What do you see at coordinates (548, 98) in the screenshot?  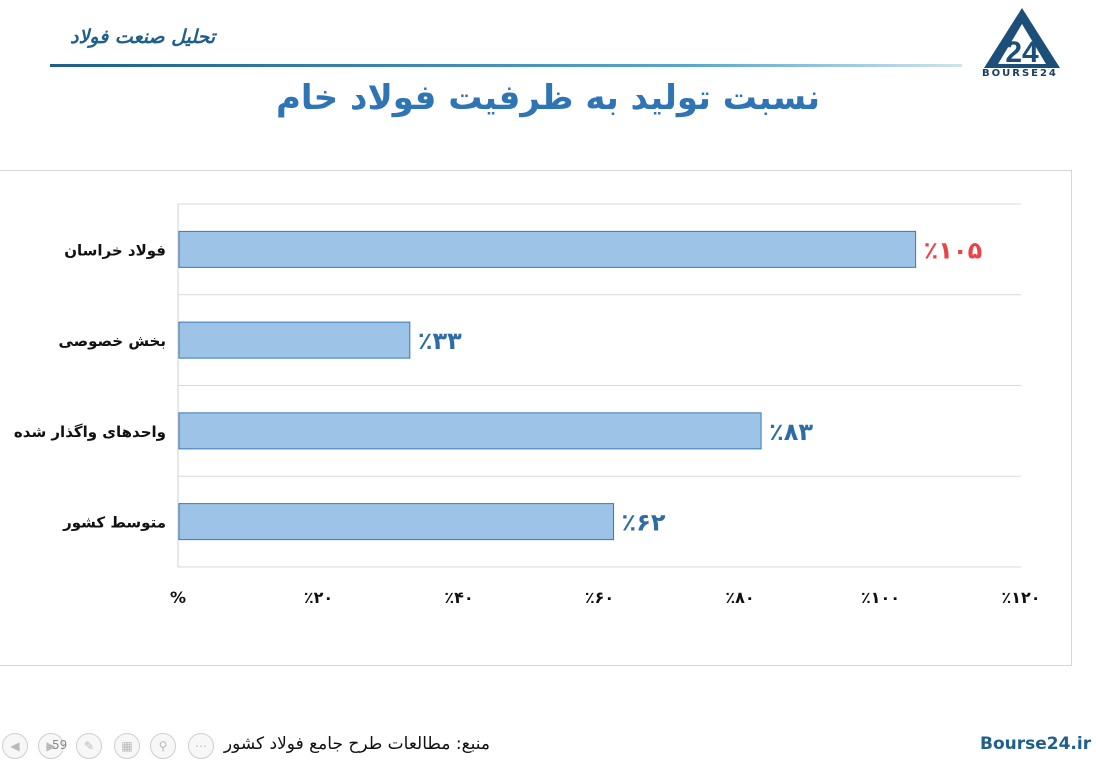 I see `chart-title: نسبت تولید به ظرفیت فولاد خام` at bounding box center [548, 98].